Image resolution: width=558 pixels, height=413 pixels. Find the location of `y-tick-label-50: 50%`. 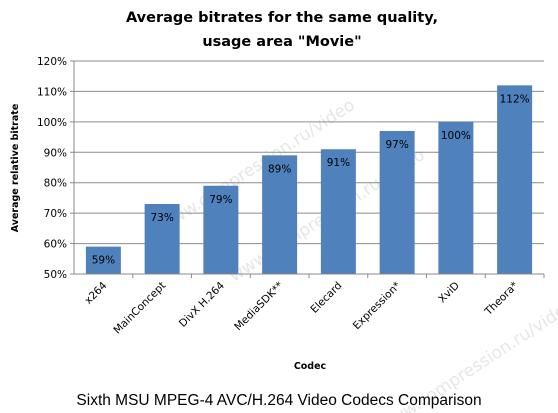

y-tick-label-50: 50% is located at coordinates (55, 275).